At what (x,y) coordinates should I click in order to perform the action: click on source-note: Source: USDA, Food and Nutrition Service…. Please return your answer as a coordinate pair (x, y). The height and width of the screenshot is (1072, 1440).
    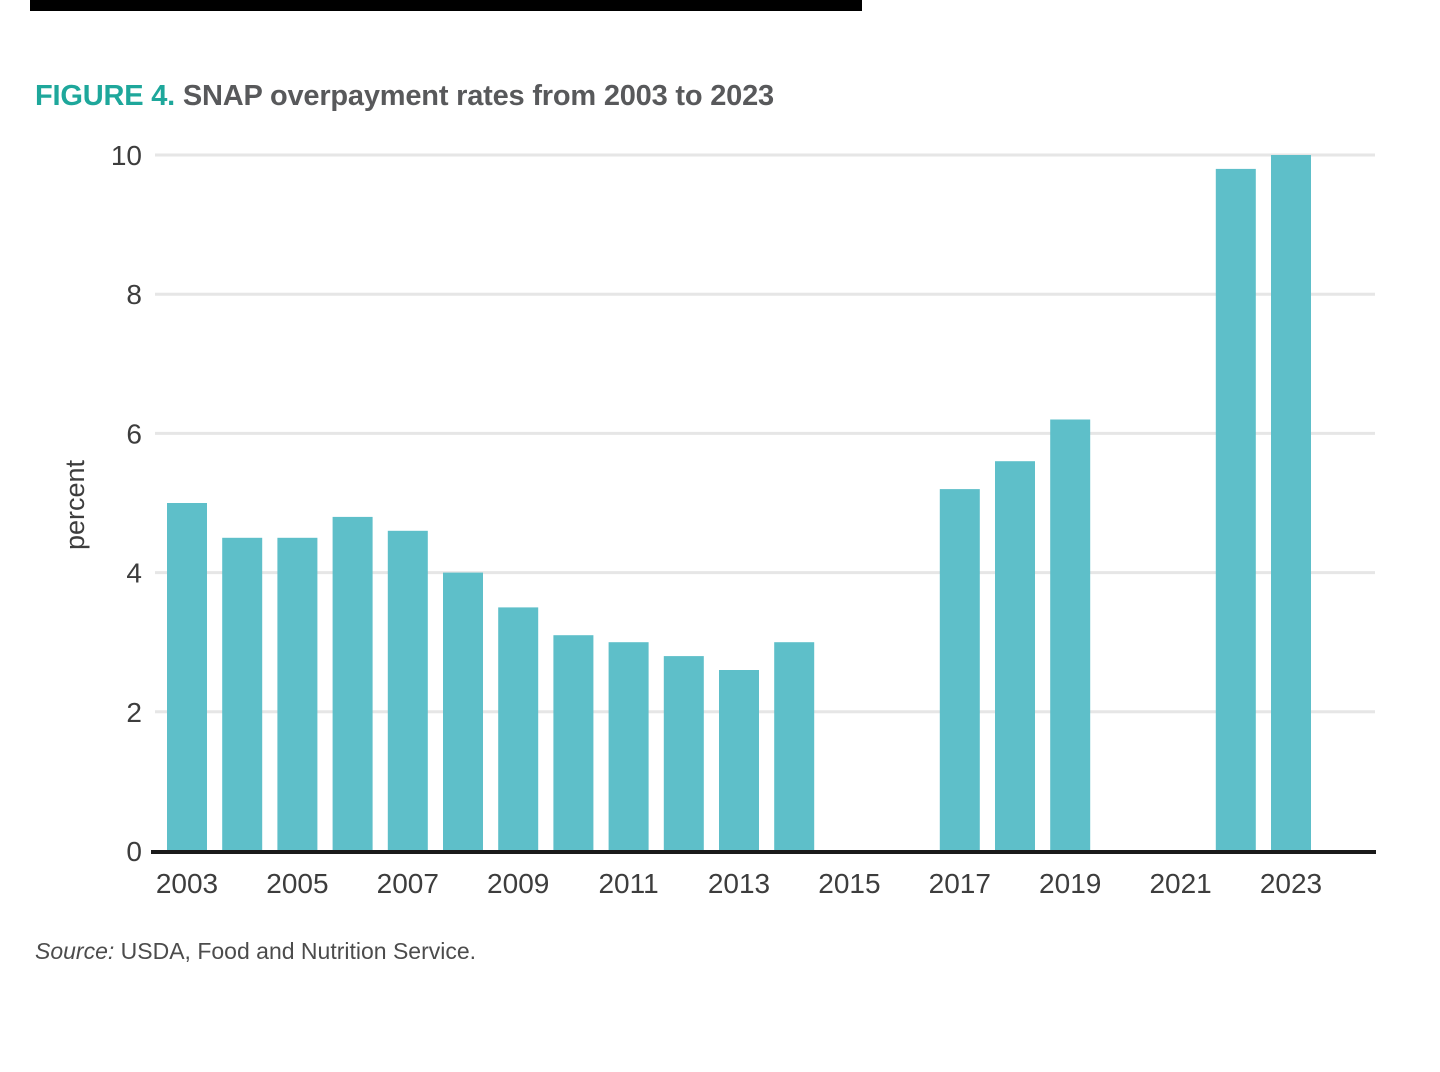
    Looking at the image, I should click on (255, 951).